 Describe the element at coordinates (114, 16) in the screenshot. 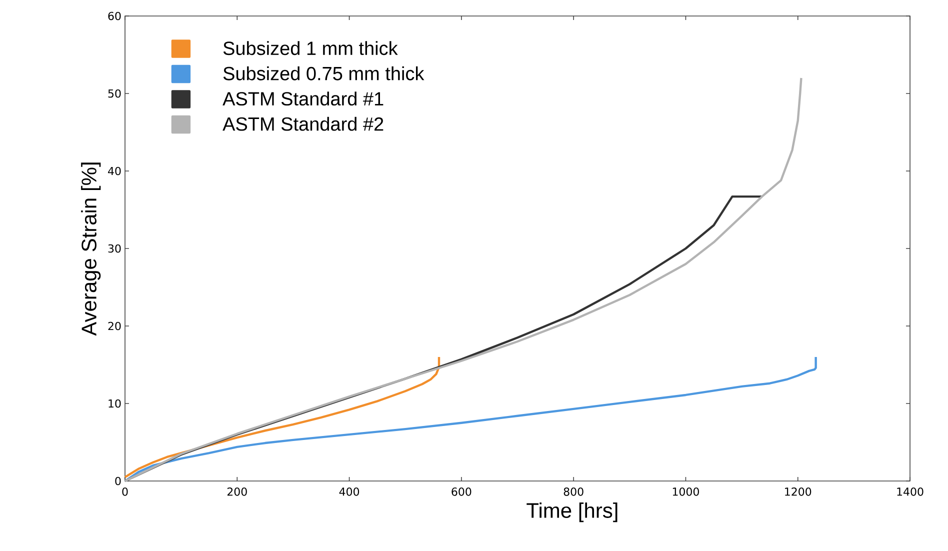

I see `y-tick-label: 60` at that location.